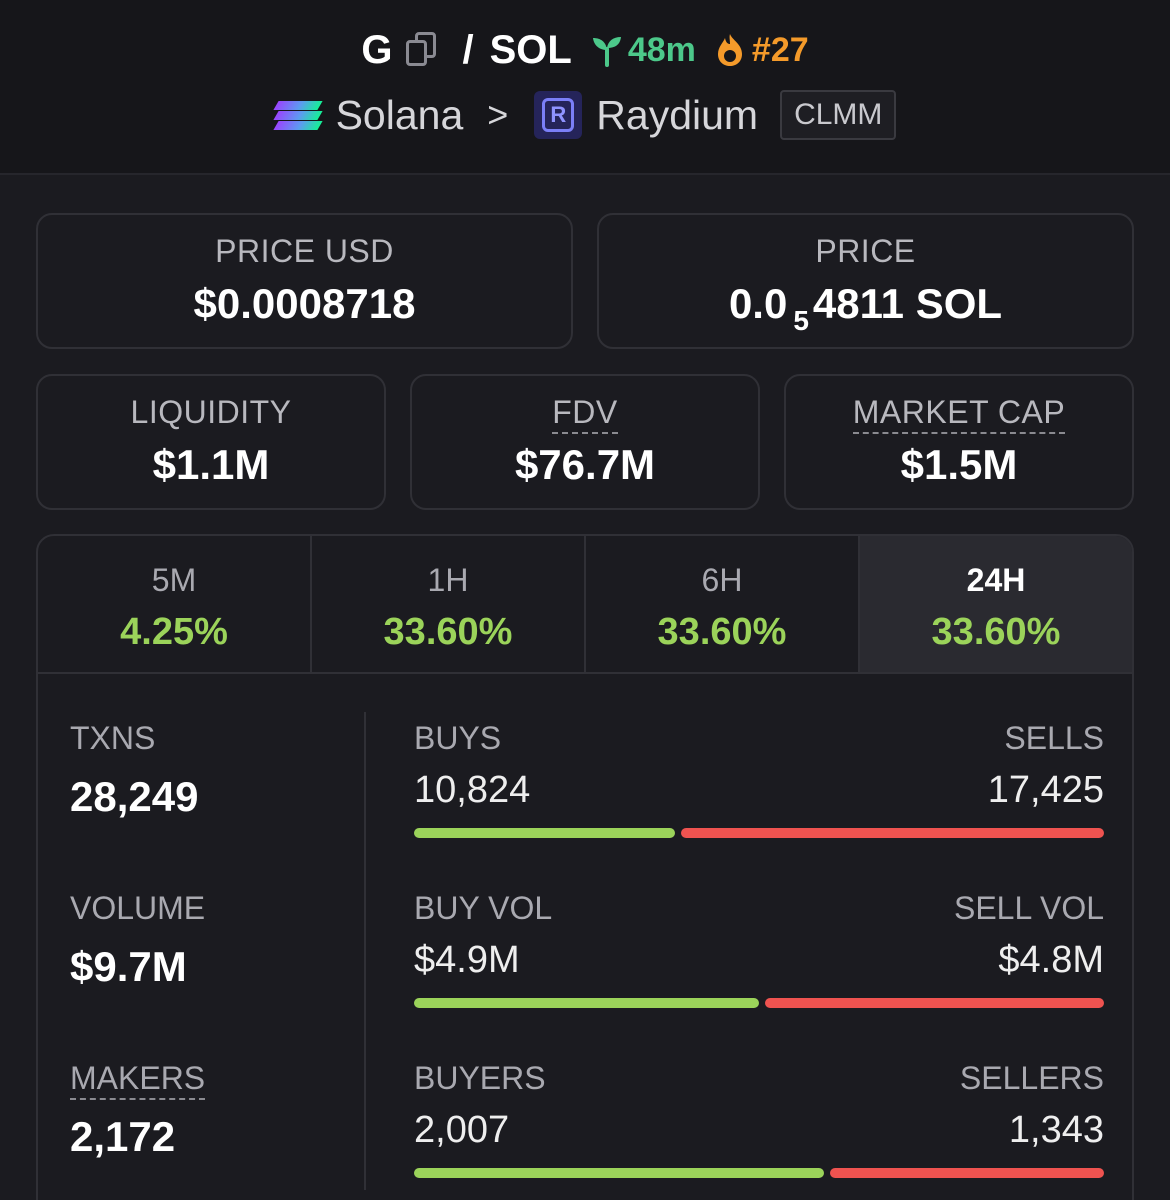 The height and width of the screenshot is (1200, 1170). I want to click on buys-sells-stat: BUYS SELLS 10,824 17,425, so click(759, 779).